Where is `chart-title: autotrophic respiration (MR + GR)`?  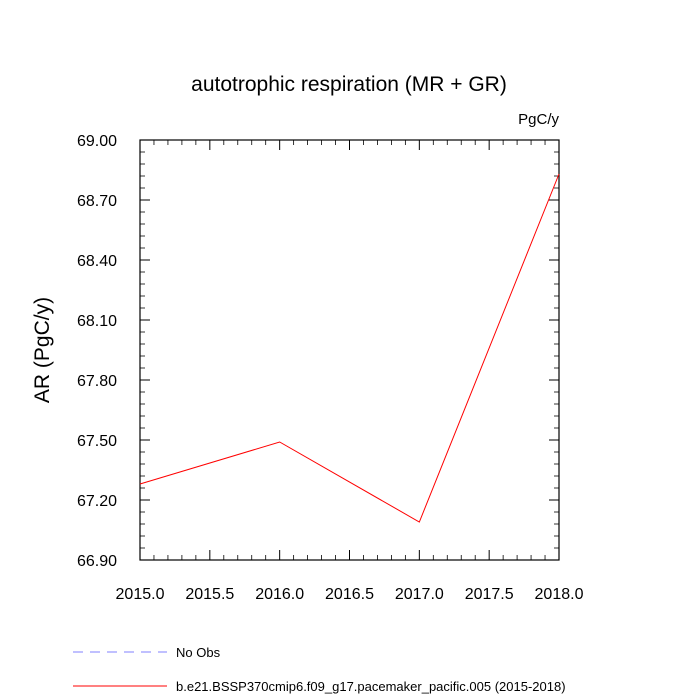
chart-title: autotrophic respiration (MR + GR) is located at coordinates (349, 84).